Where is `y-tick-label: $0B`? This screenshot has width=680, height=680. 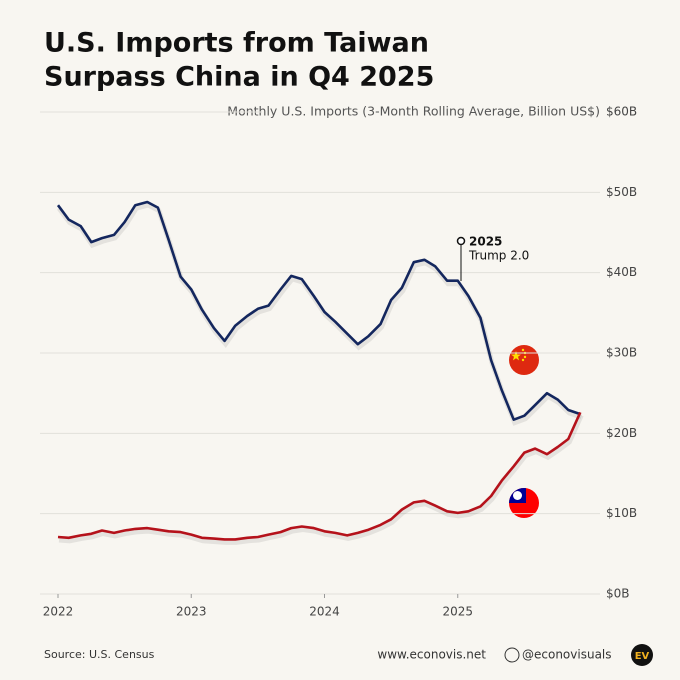 y-tick-label: $0B is located at coordinates (618, 594).